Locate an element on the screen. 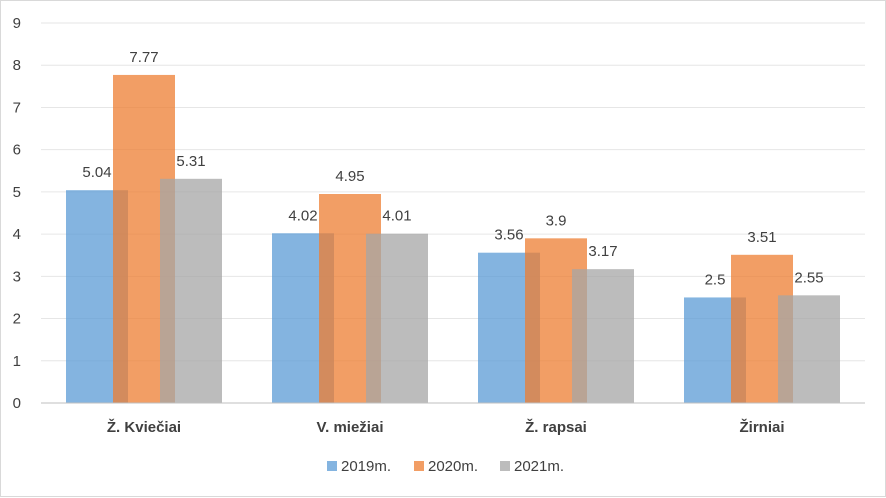 The height and width of the screenshot is (498, 886). data-label: 4.95 is located at coordinates (349, 176).